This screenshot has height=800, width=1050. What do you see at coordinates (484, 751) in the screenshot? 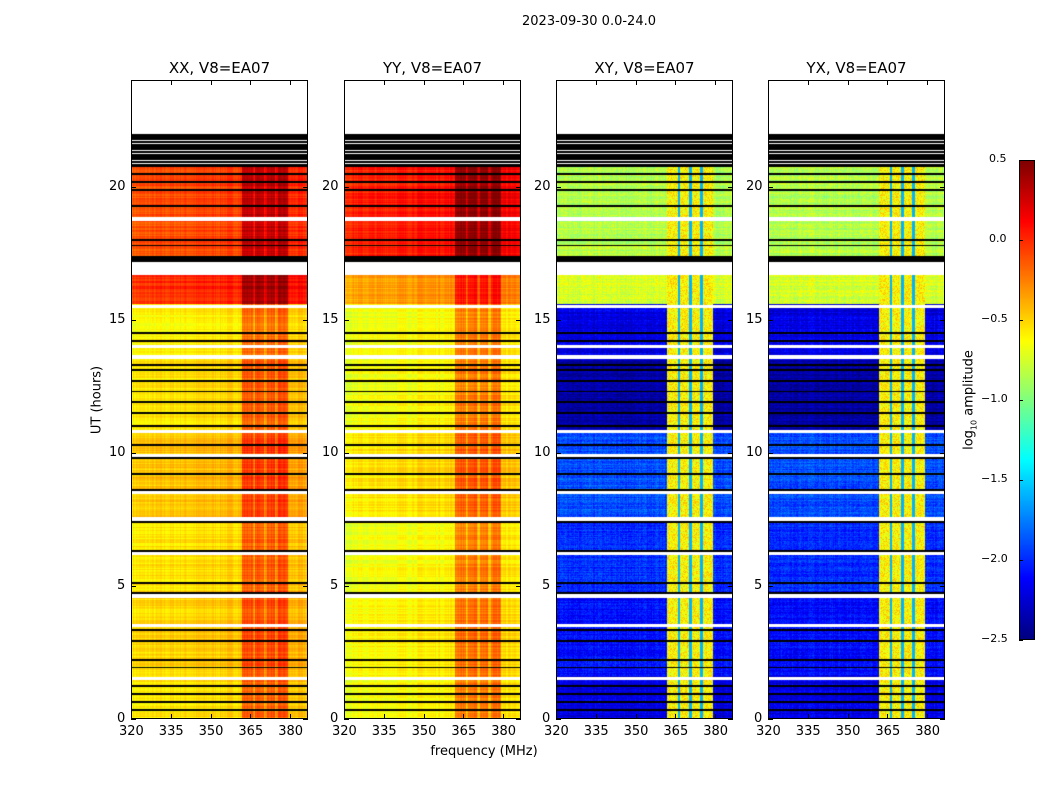
I see `x-axis-label: frequency (MHz)` at bounding box center [484, 751].